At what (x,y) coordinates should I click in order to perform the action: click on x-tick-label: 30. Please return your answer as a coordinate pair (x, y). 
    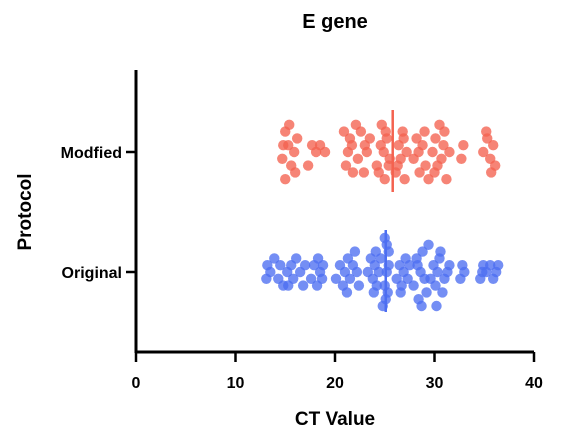
    Looking at the image, I should click on (435, 383).